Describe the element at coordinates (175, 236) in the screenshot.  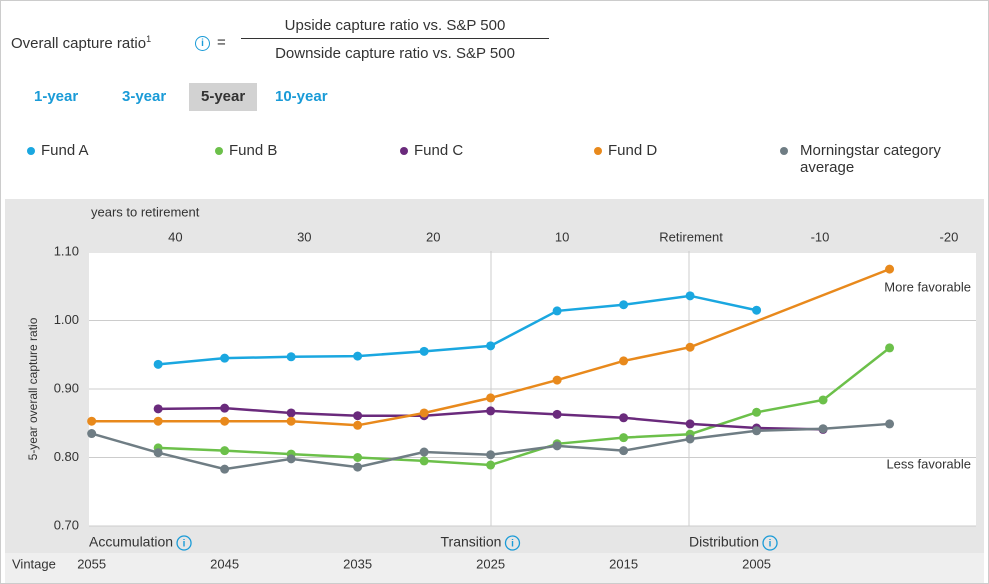
I see `top-tick-label: 40` at that location.